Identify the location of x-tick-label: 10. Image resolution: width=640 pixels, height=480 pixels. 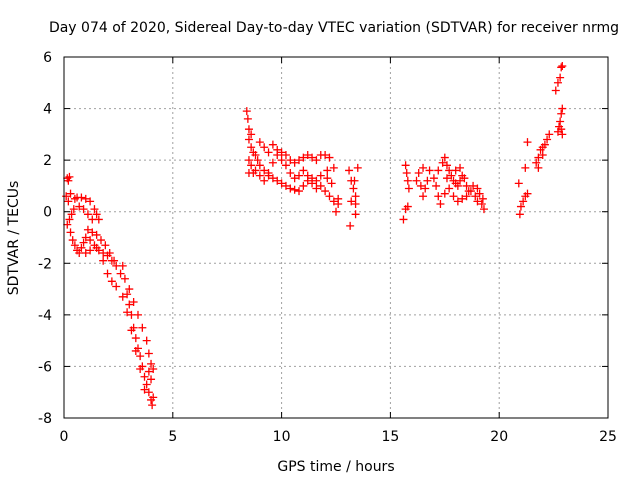
(282, 437).